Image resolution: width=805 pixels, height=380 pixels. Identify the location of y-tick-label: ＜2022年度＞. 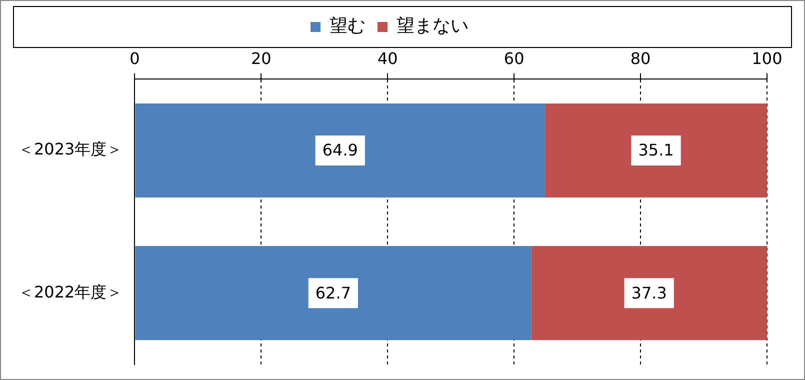
(70, 292).